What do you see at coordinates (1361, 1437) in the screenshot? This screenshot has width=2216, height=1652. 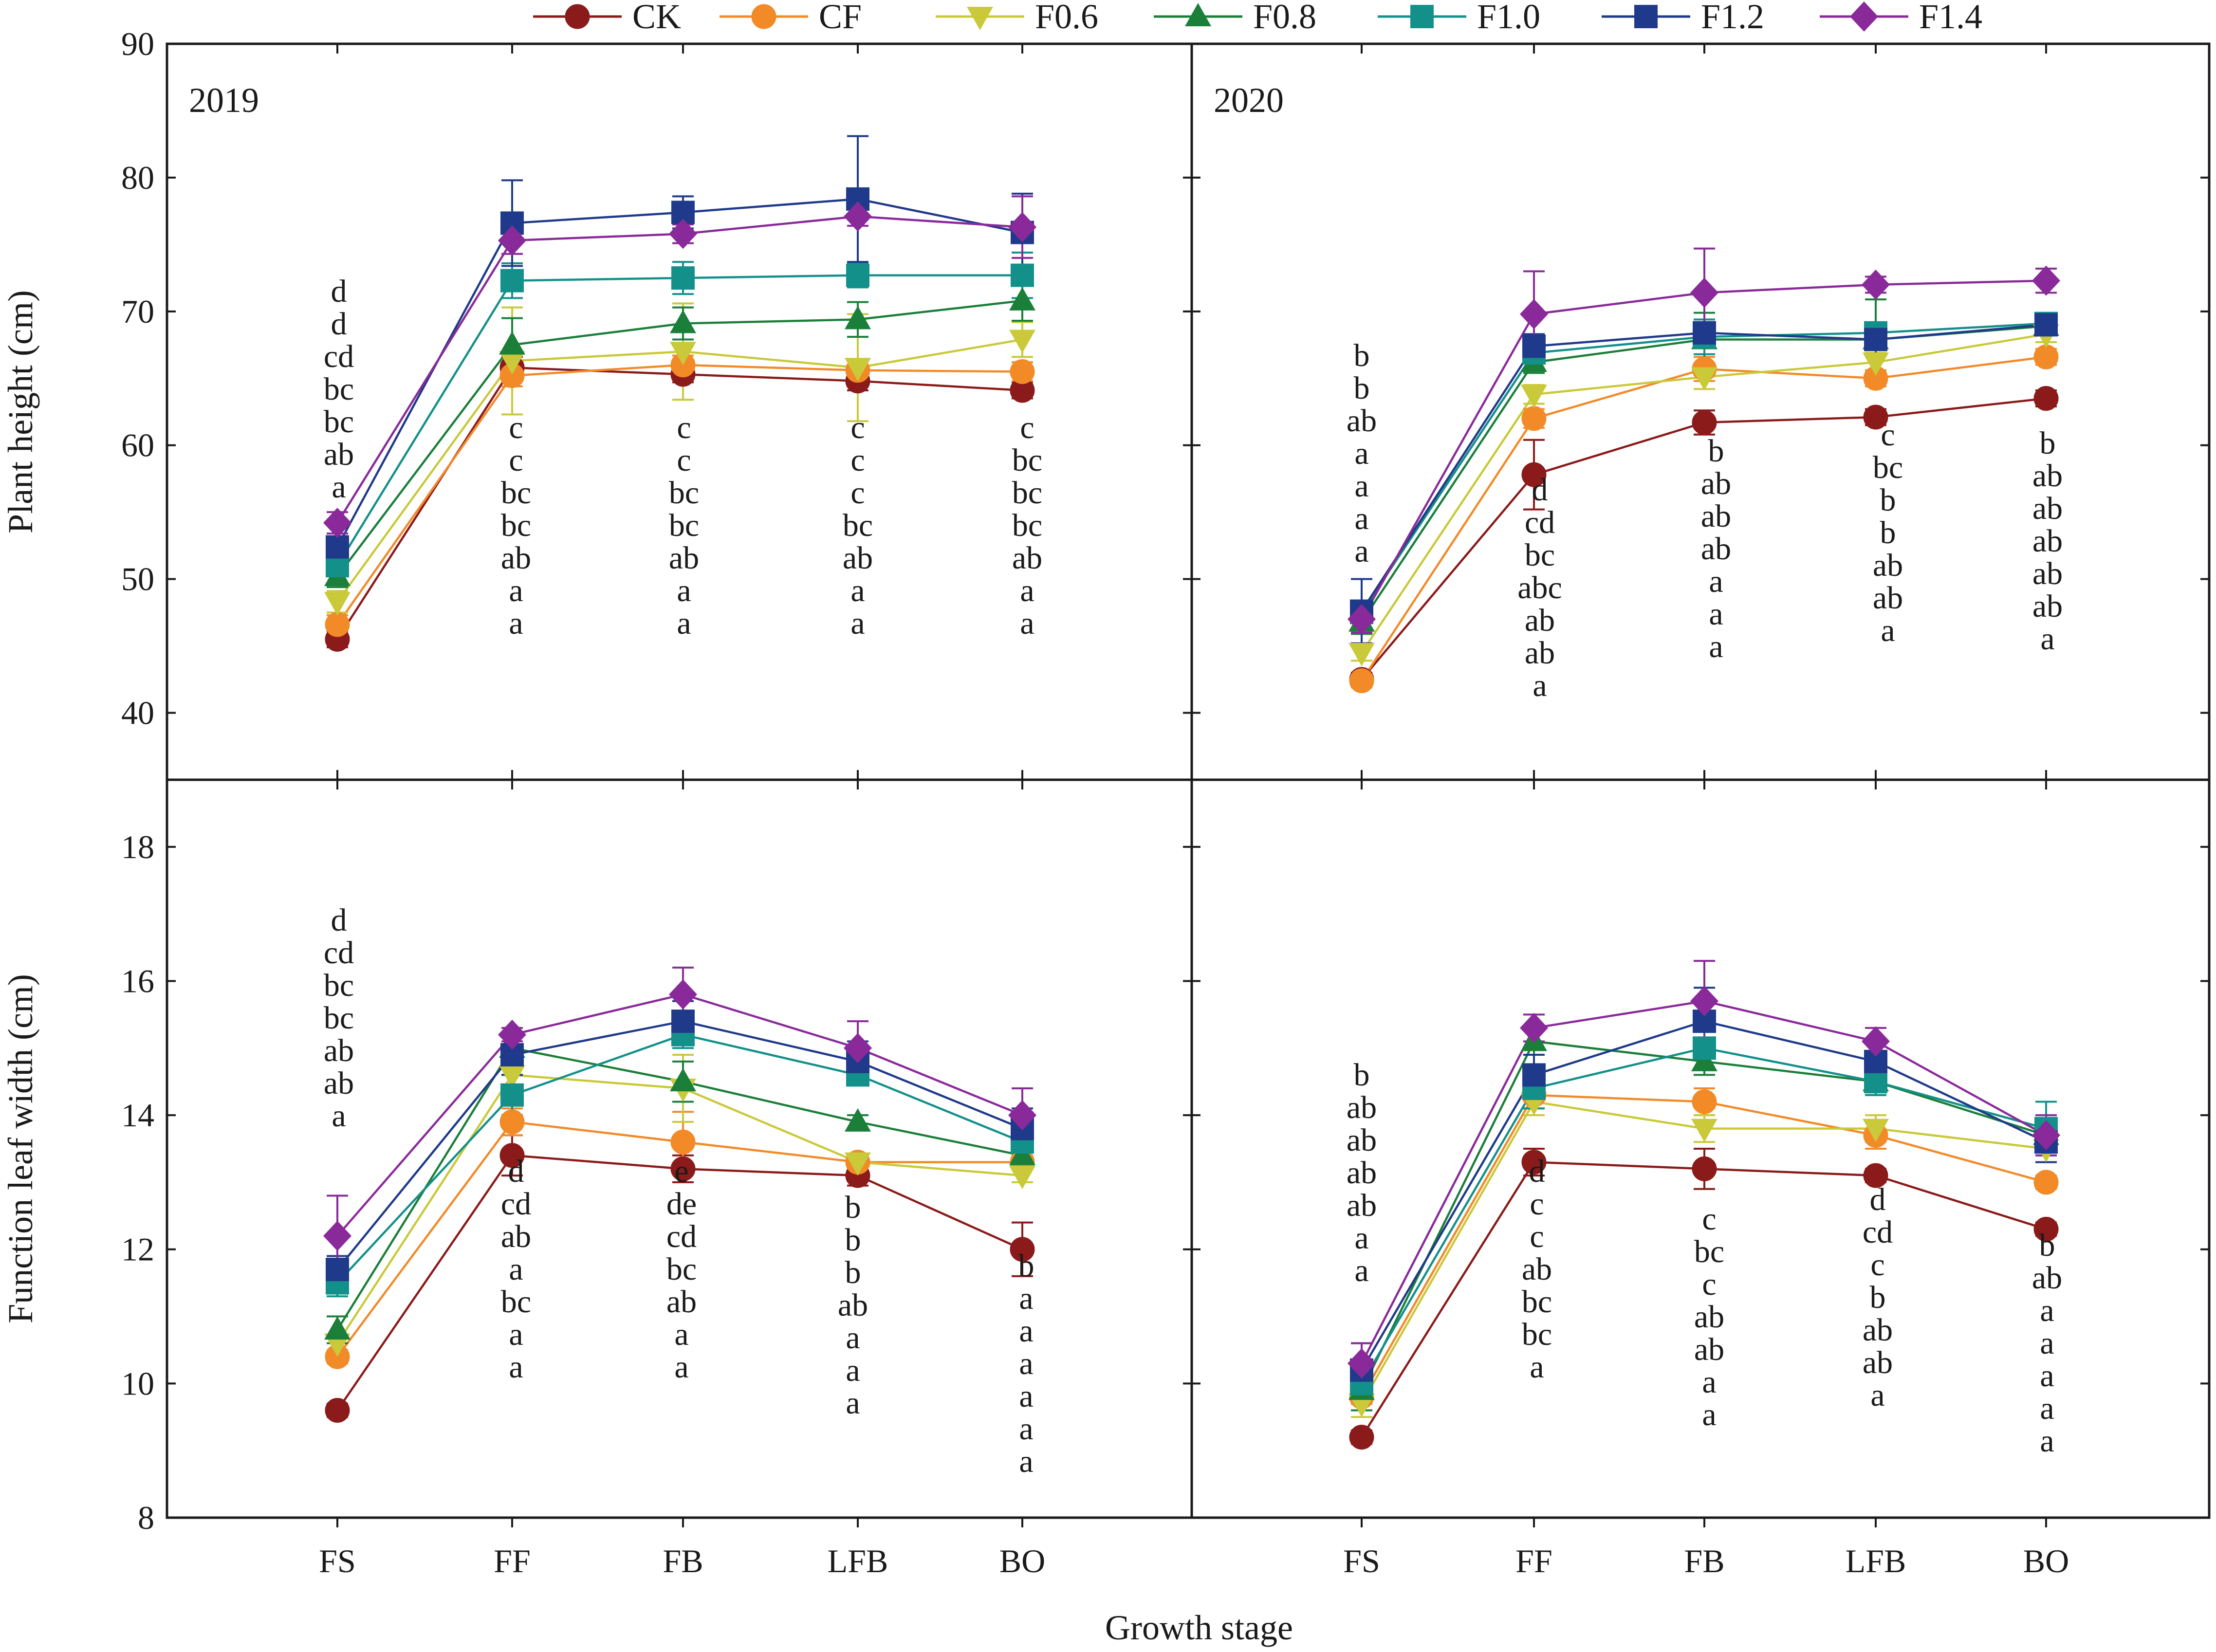 I see `point-CK-FS` at bounding box center [1361, 1437].